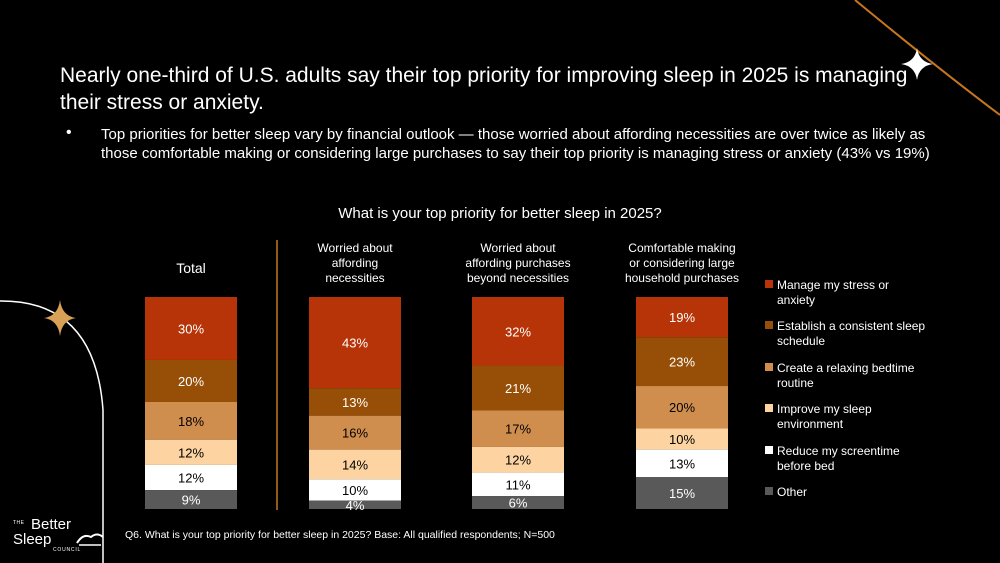 This screenshot has width=1000, height=563. I want to click on data-label: 23%, so click(682, 362).